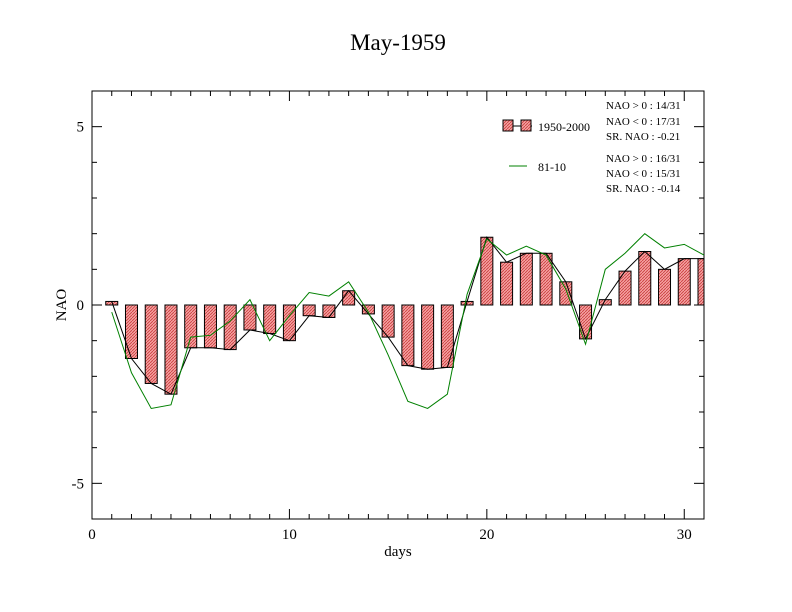  Describe the element at coordinates (546, 146) in the screenshot. I see `legend: 1950-2000 81-10` at that location.